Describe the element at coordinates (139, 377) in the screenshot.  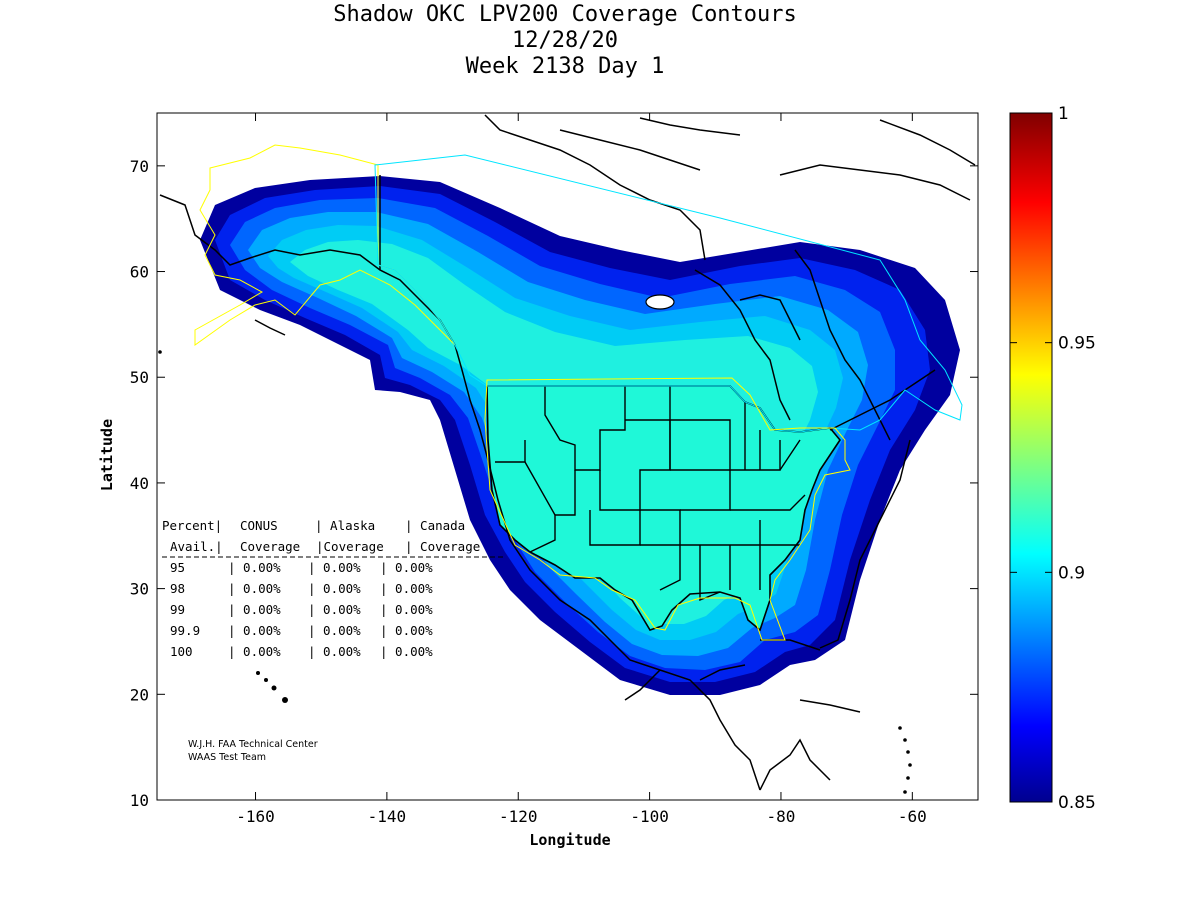
I see `y-tick-label: 50` at that location.